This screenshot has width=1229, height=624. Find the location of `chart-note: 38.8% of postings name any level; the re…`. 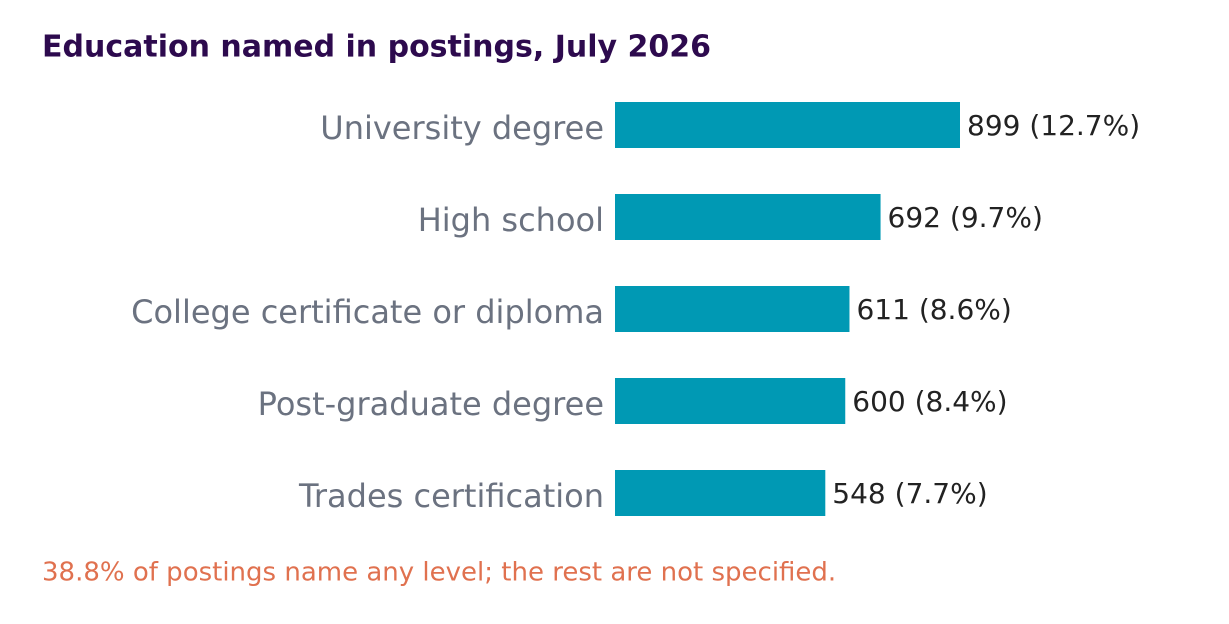

chart-note: 38.8% of postings name any level; the re… is located at coordinates (439, 573).